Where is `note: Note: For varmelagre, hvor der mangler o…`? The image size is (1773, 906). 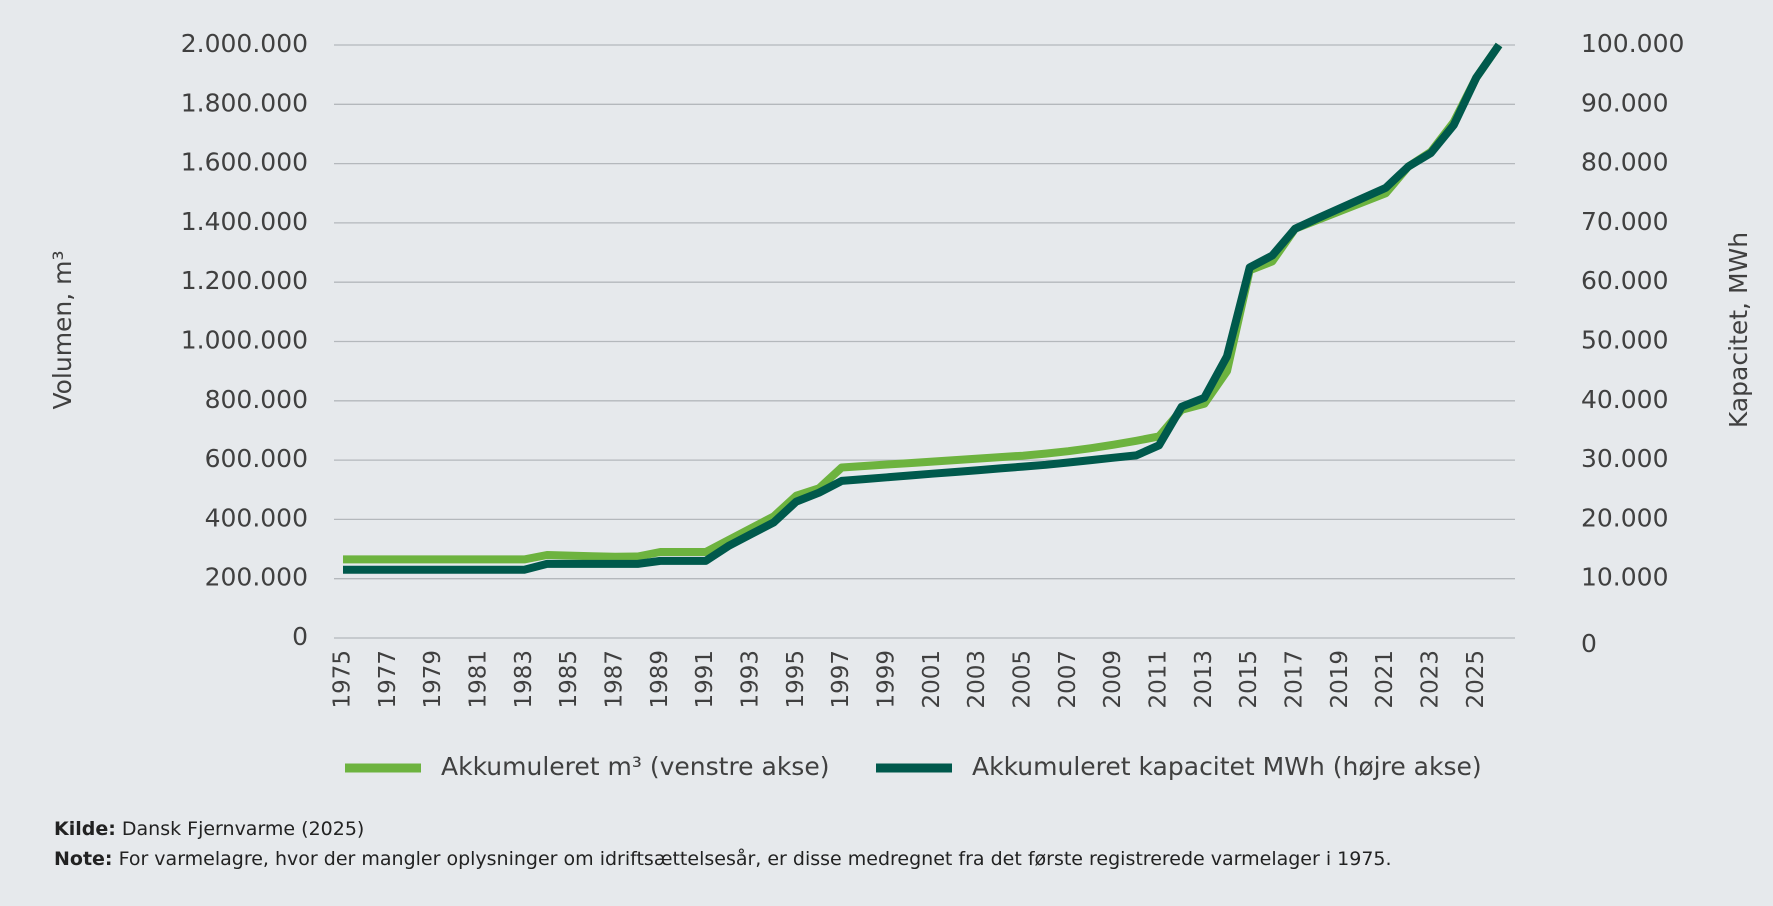 note: Note: For varmelagre, hvor der mangler o… is located at coordinates (723, 858).